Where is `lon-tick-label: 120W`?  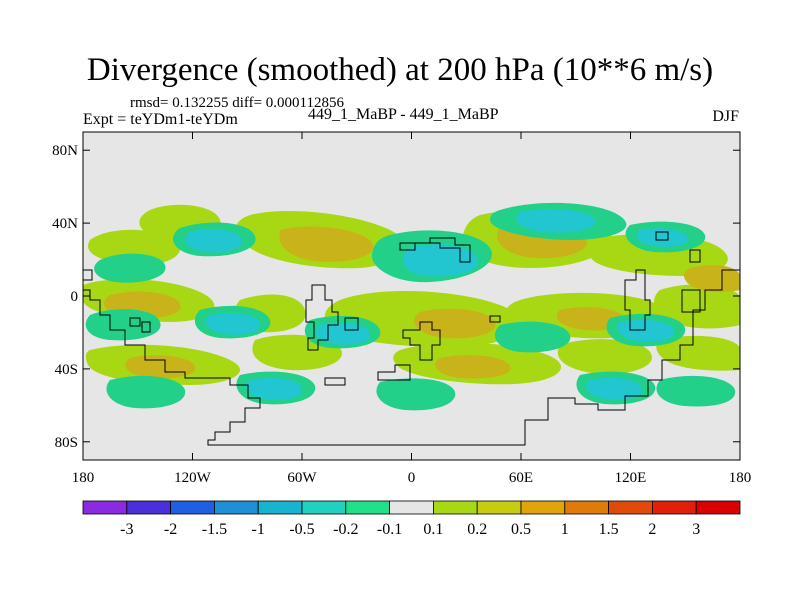 lon-tick-label: 120W is located at coordinates (193, 478).